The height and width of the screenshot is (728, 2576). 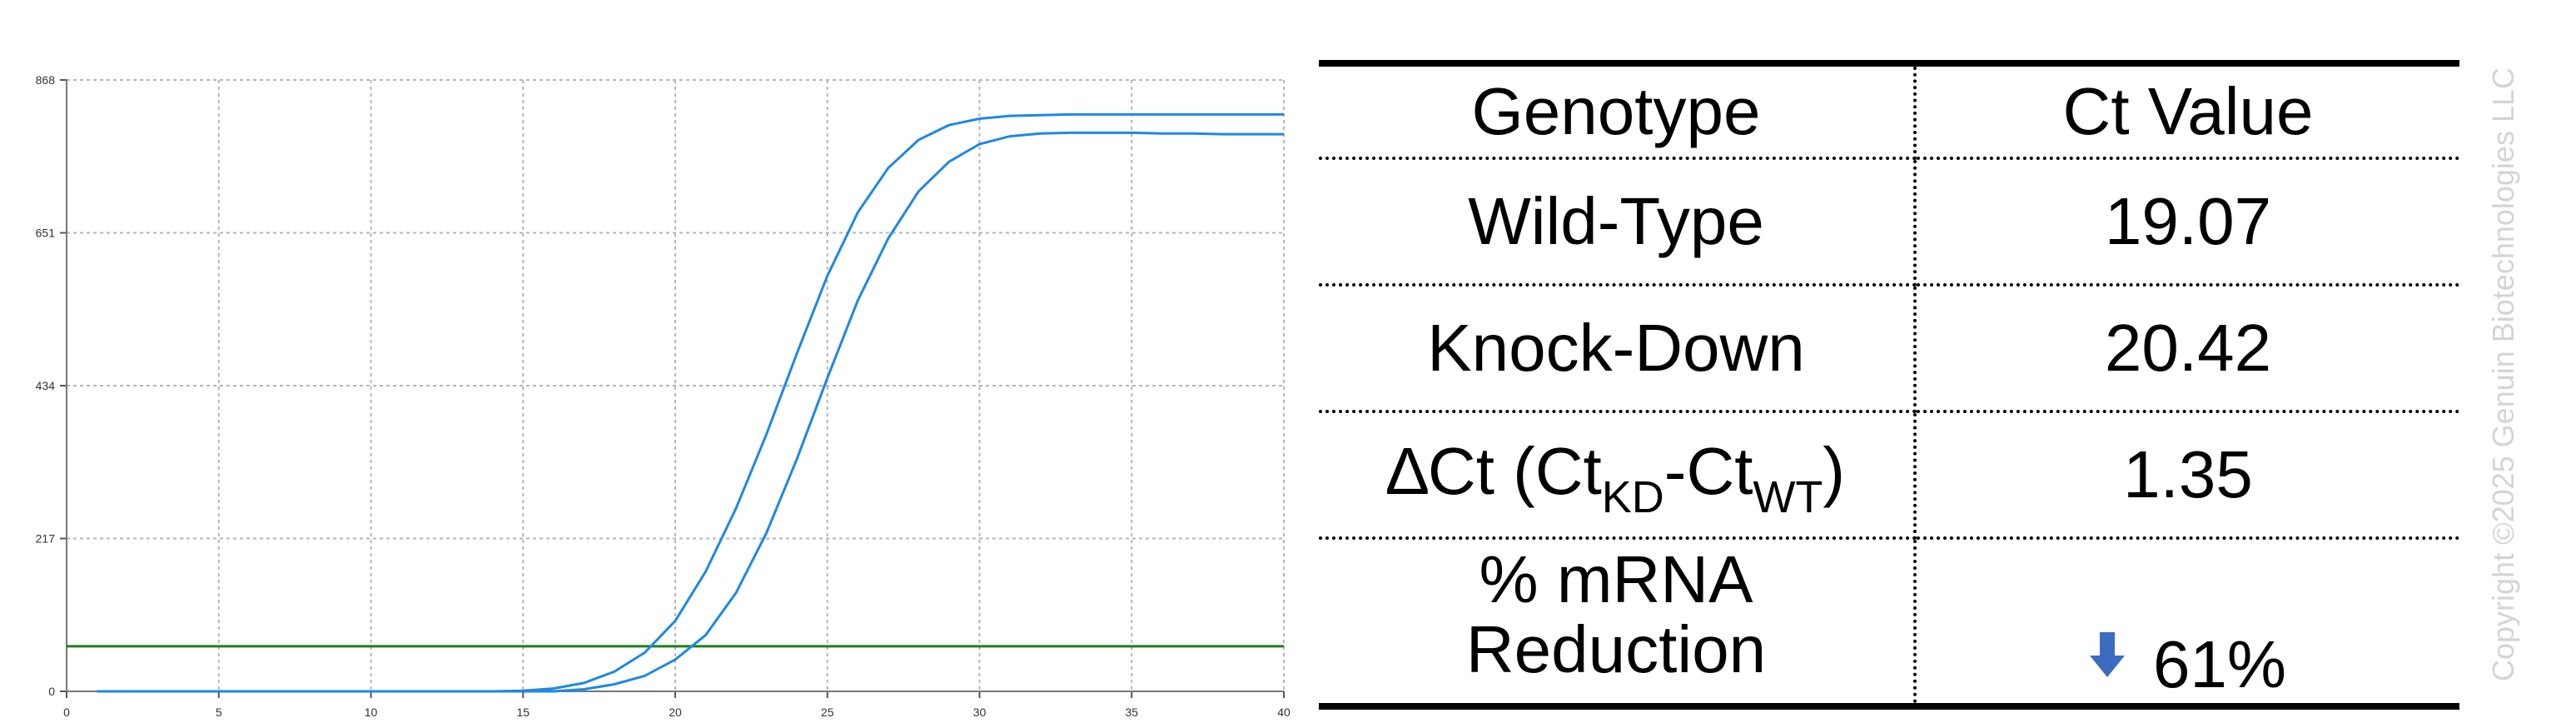 I want to click on delta-ct-label: ∆Ct (CtKD-CtWT), so click(x=1618, y=475).